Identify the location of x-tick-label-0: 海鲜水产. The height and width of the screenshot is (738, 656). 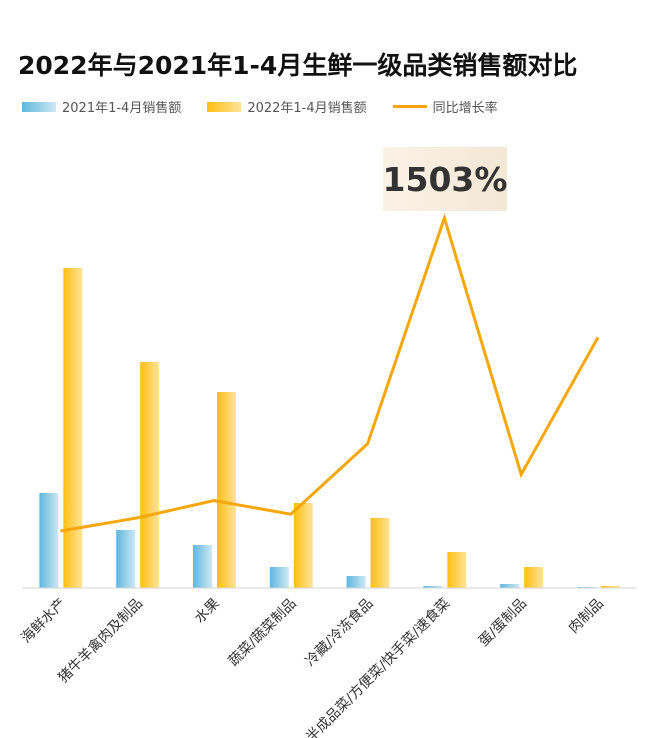
(43, 621).